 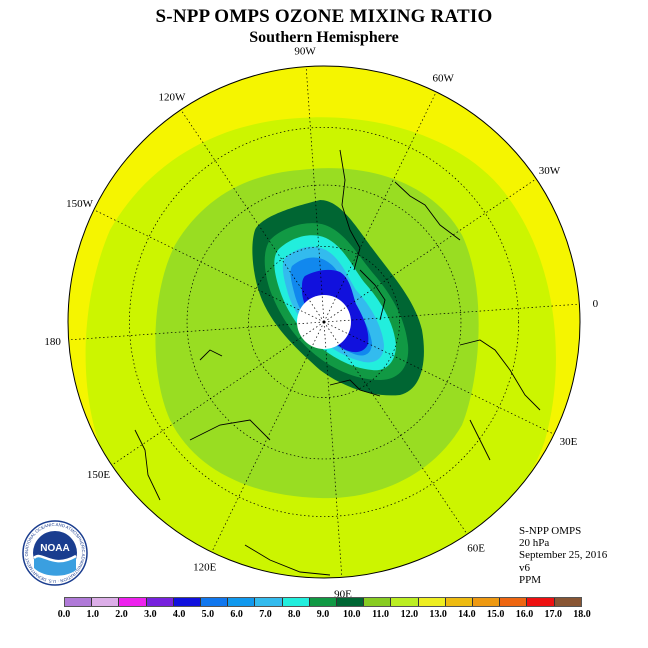 I want to click on longitude-label: 90W, so click(x=305, y=52).